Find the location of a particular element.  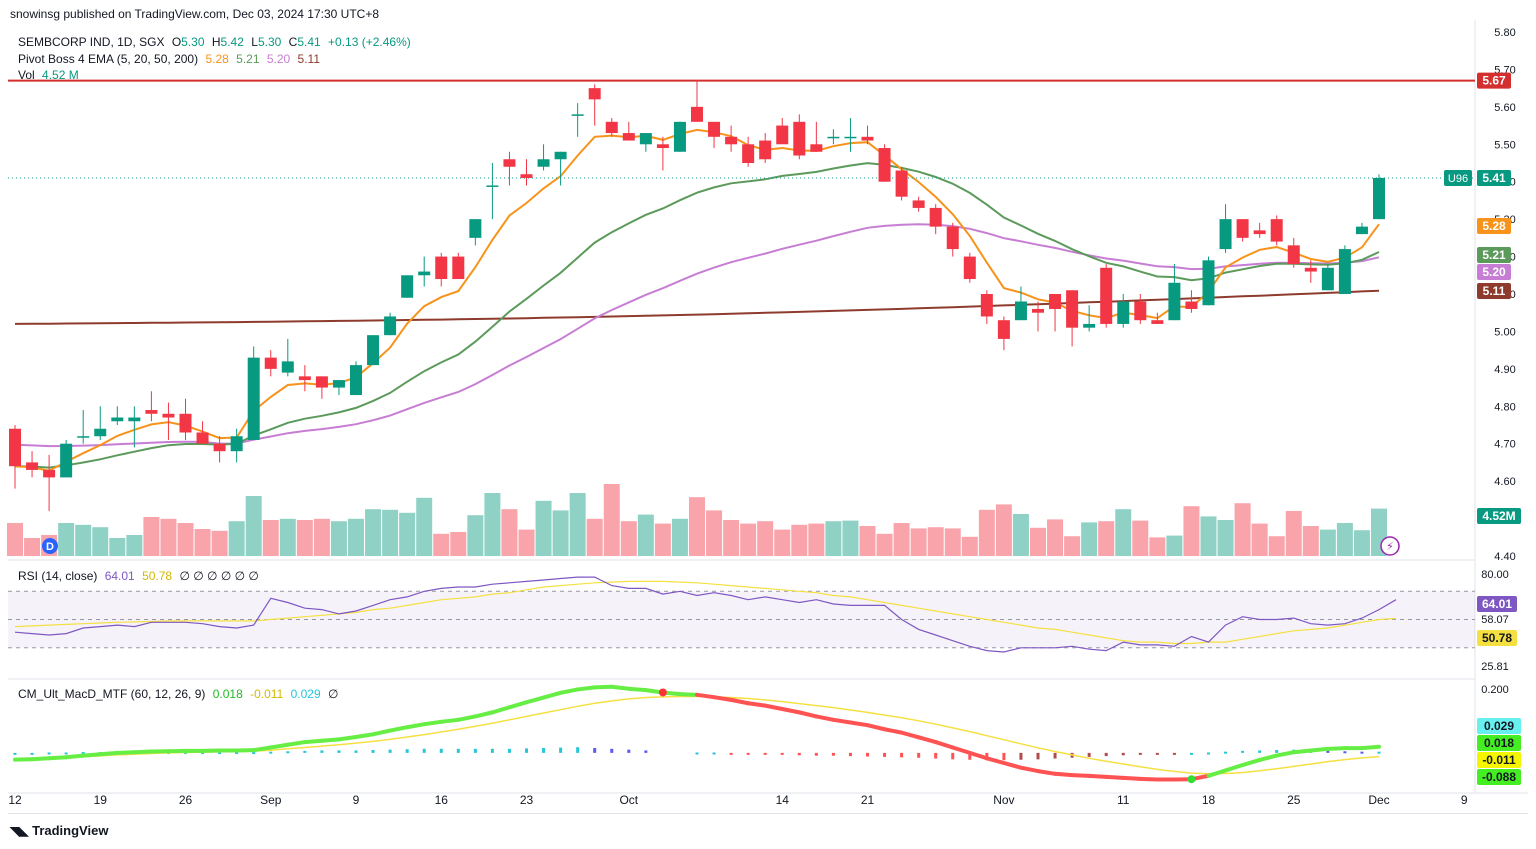

macd-axis-label-bg is located at coordinates (1499, 777).